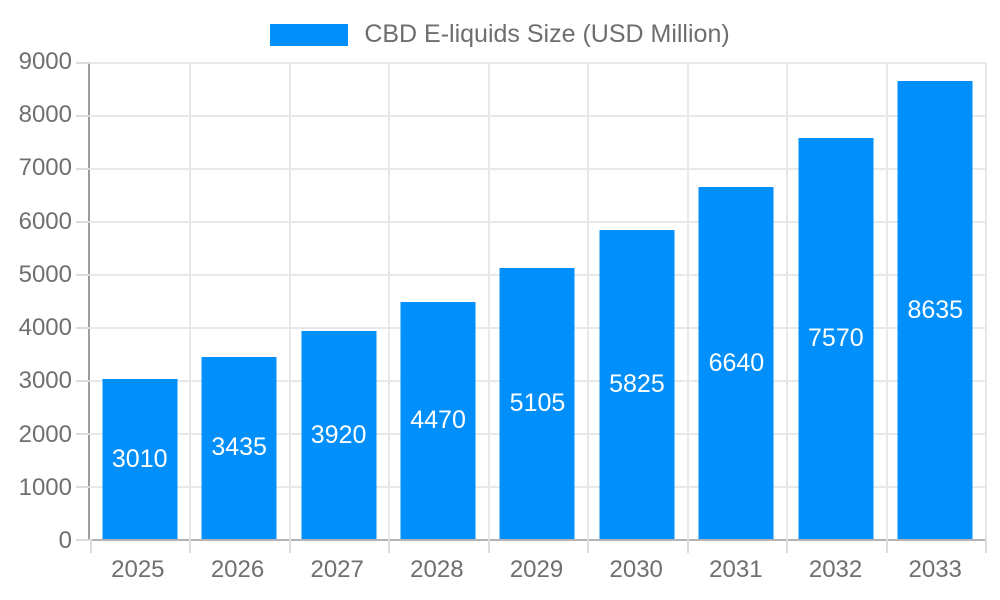 This screenshot has height=600, width=1000. I want to click on bar-value-label: 8635, so click(935, 309).